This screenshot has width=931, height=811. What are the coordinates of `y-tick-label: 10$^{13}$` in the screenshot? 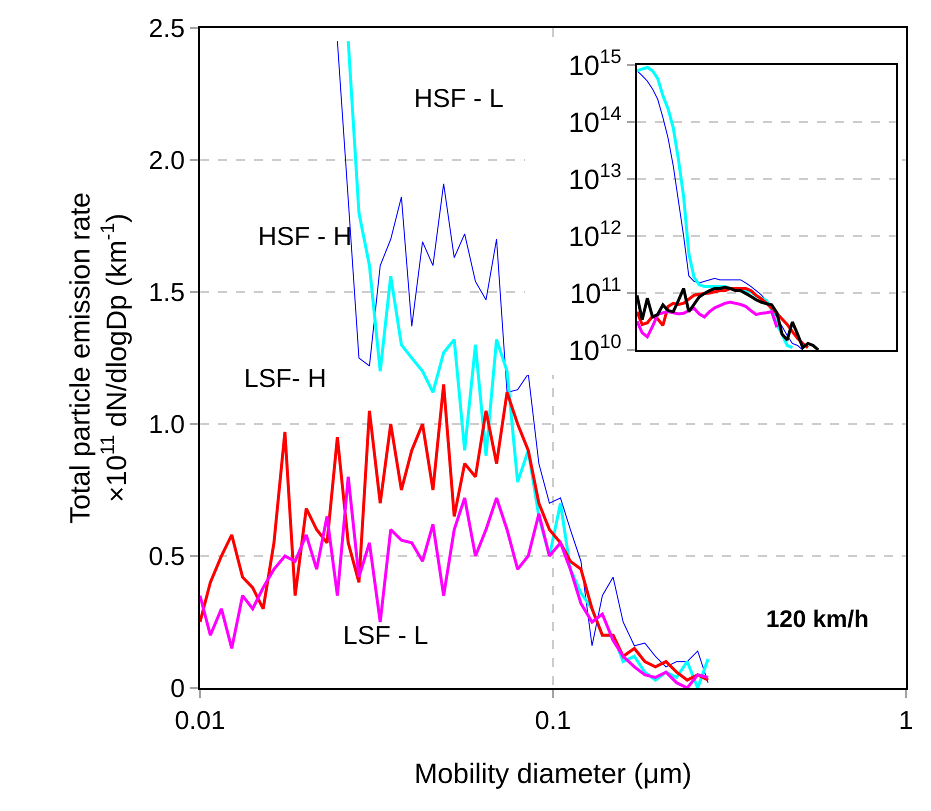 It's located at (595, 177).